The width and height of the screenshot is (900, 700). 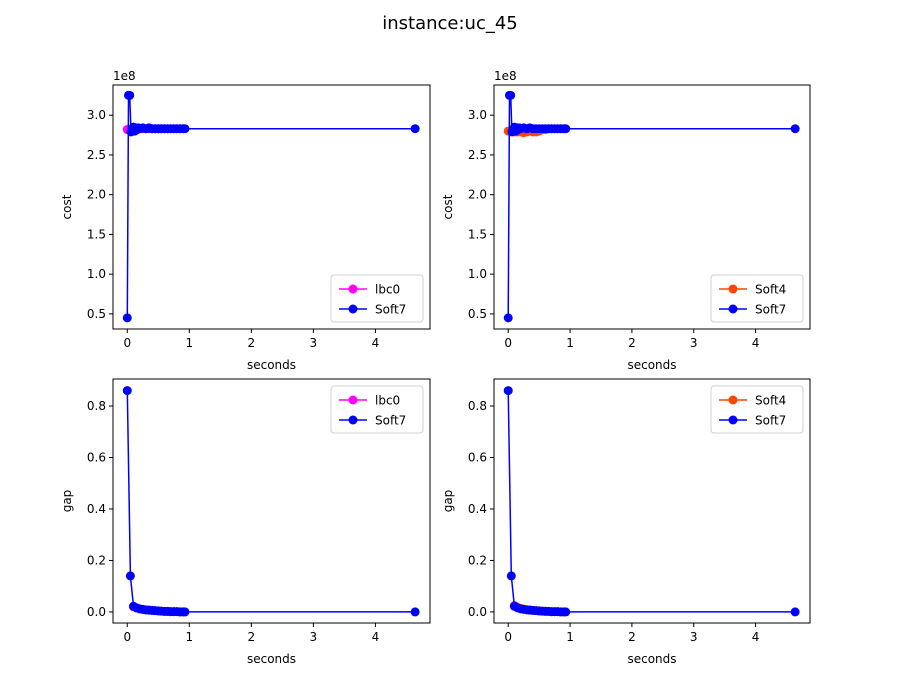 I want to click on figure-suptitle: instance:uc_45, so click(x=450, y=23).